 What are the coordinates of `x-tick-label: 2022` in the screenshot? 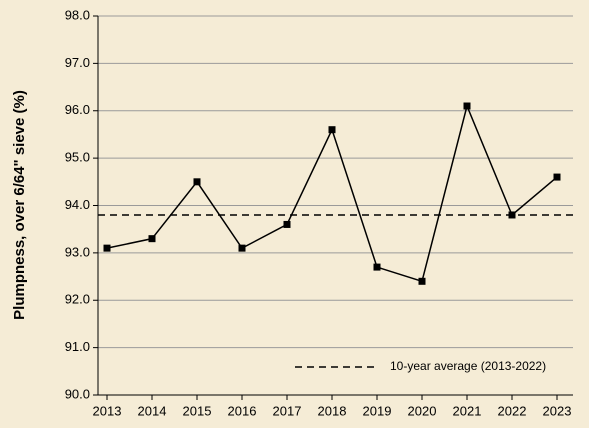 It's located at (512, 410).